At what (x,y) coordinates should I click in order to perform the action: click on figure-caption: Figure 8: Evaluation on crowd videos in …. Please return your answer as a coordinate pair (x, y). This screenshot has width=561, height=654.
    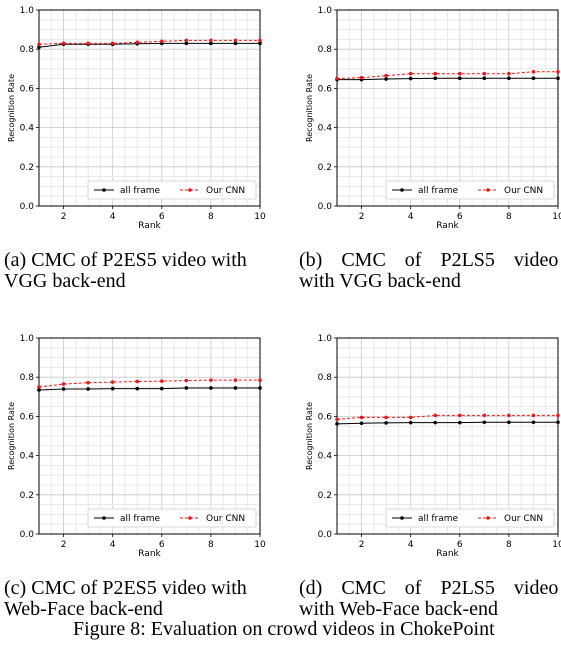
    Looking at the image, I should click on (284, 629).